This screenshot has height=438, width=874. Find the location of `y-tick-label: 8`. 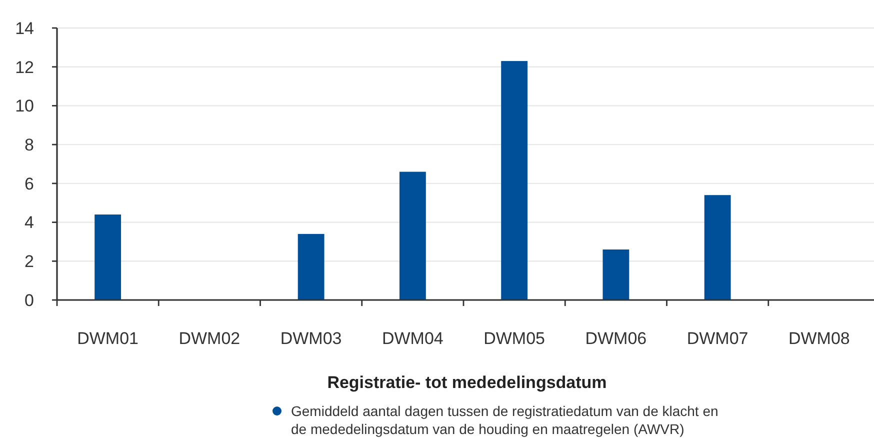

y-tick-label: 8 is located at coordinates (29, 145).